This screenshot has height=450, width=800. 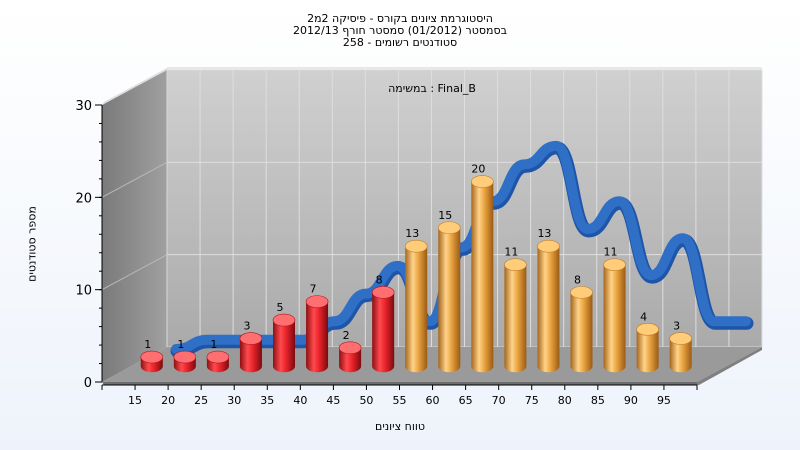 What do you see at coordinates (464, 68) in the screenshot?
I see `back-wall-top` at bounding box center [464, 68].